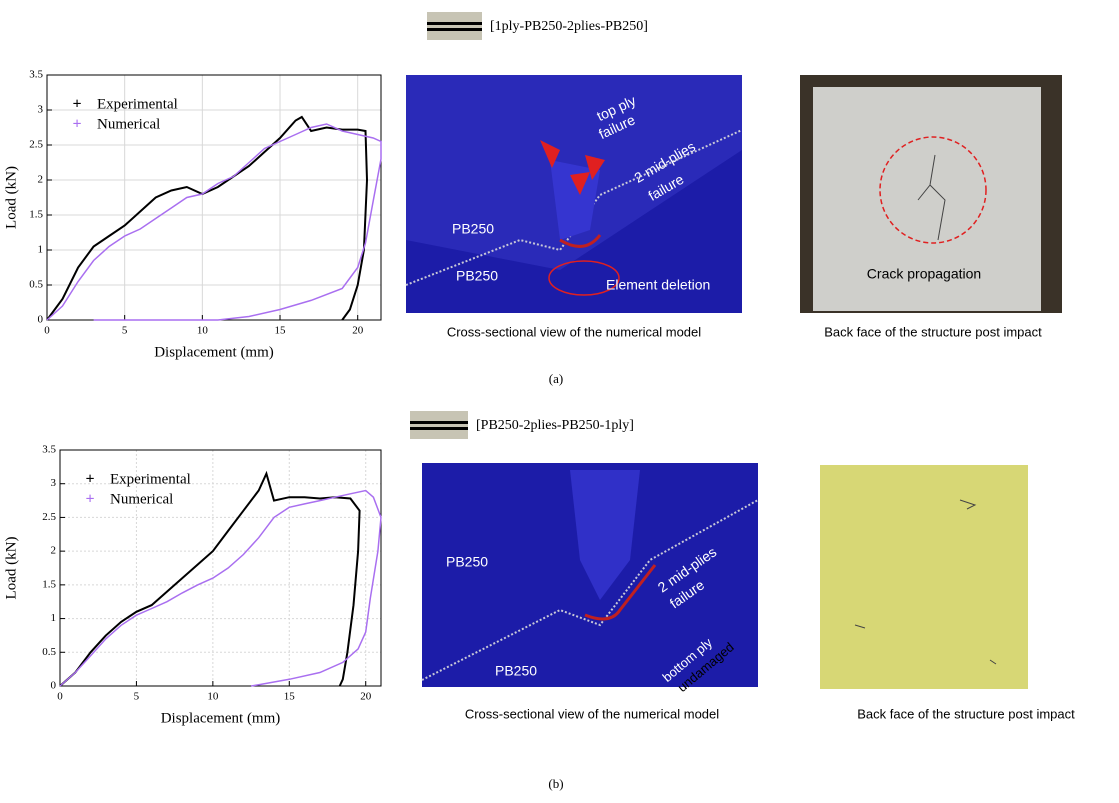 Image resolution: width=1119 pixels, height=803 pixels. I want to click on photo-label: Crack propagation, so click(924, 274).